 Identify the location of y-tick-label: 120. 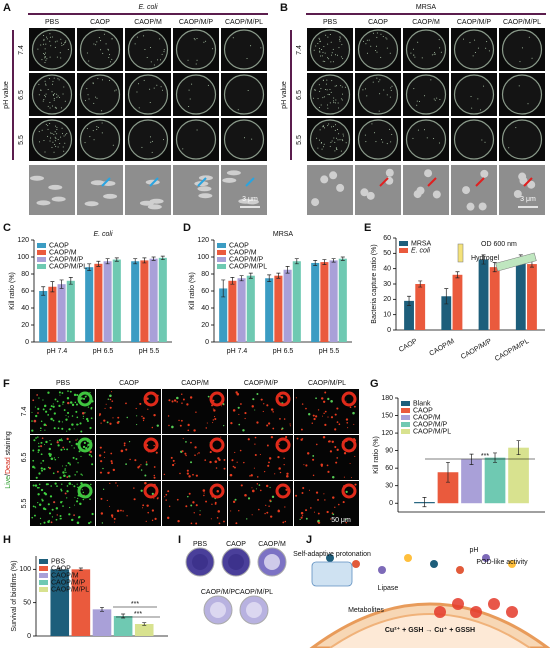
(23, 240).